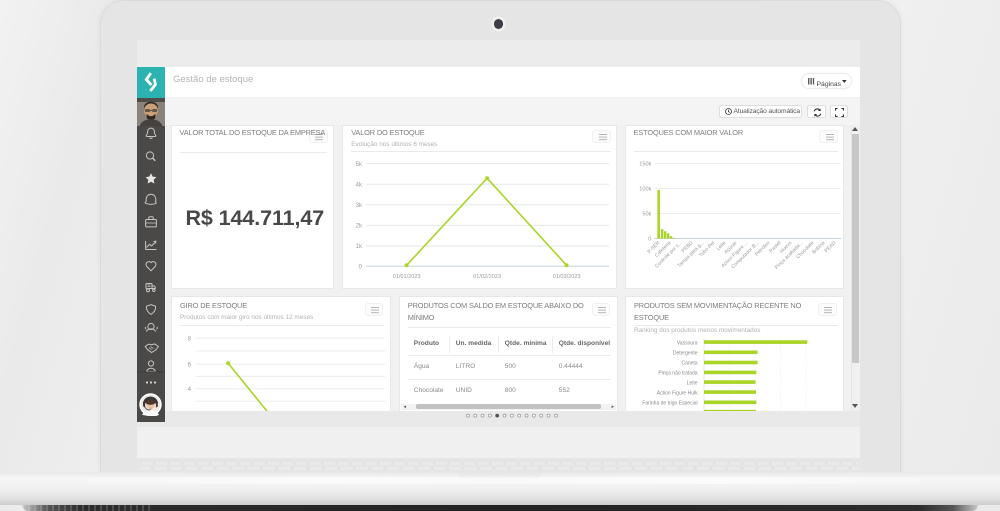 This screenshot has height=511, width=1000. Describe the element at coordinates (359, 185) in the screenshot. I see `svg-text: 4k` at that location.